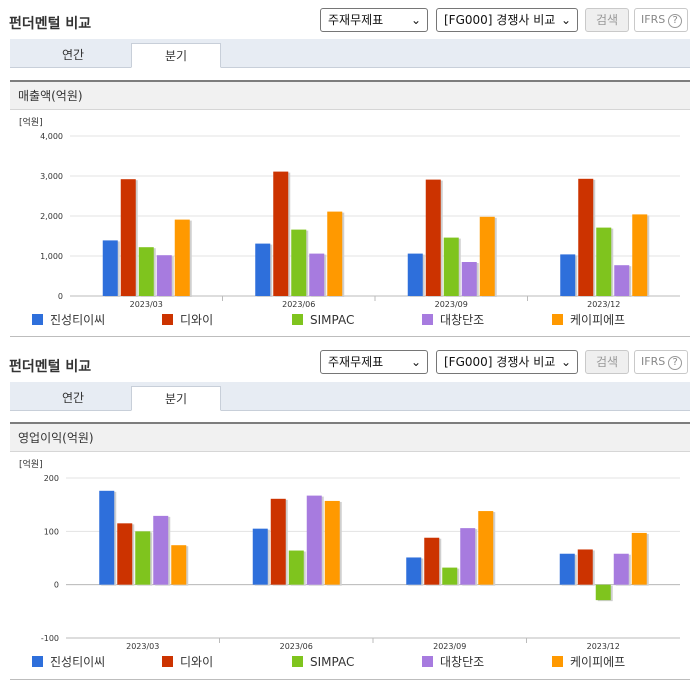  I want to click on legend-label: SIMPAC, so click(332, 662).